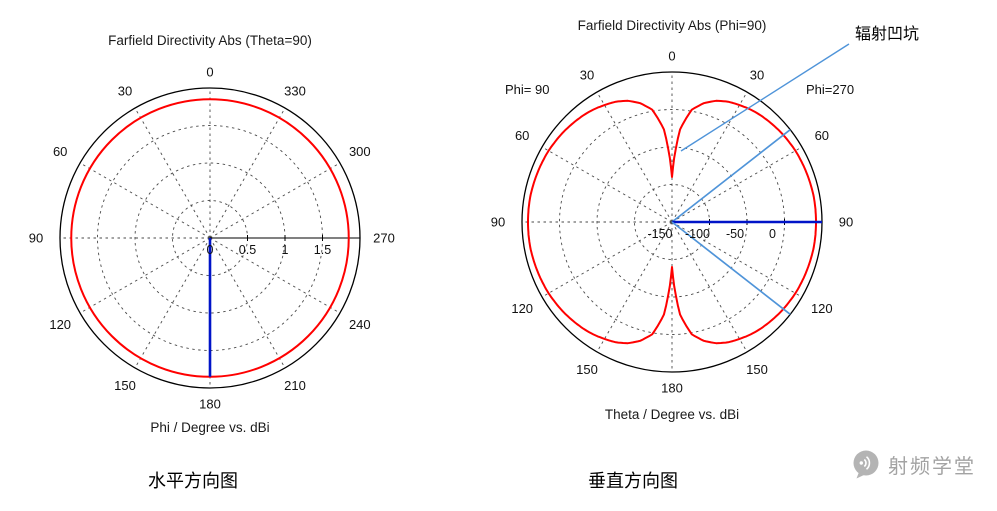  What do you see at coordinates (384, 238) in the screenshot?
I see `angle-label: 270` at bounding box center [384, 238].